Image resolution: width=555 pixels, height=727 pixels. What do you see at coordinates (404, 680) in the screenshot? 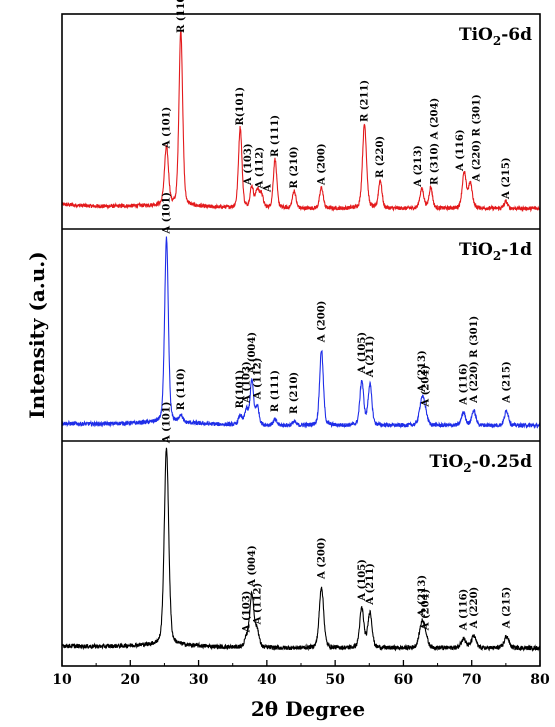
I see `x-tick-label: 60` at bounding box center [404, 680].